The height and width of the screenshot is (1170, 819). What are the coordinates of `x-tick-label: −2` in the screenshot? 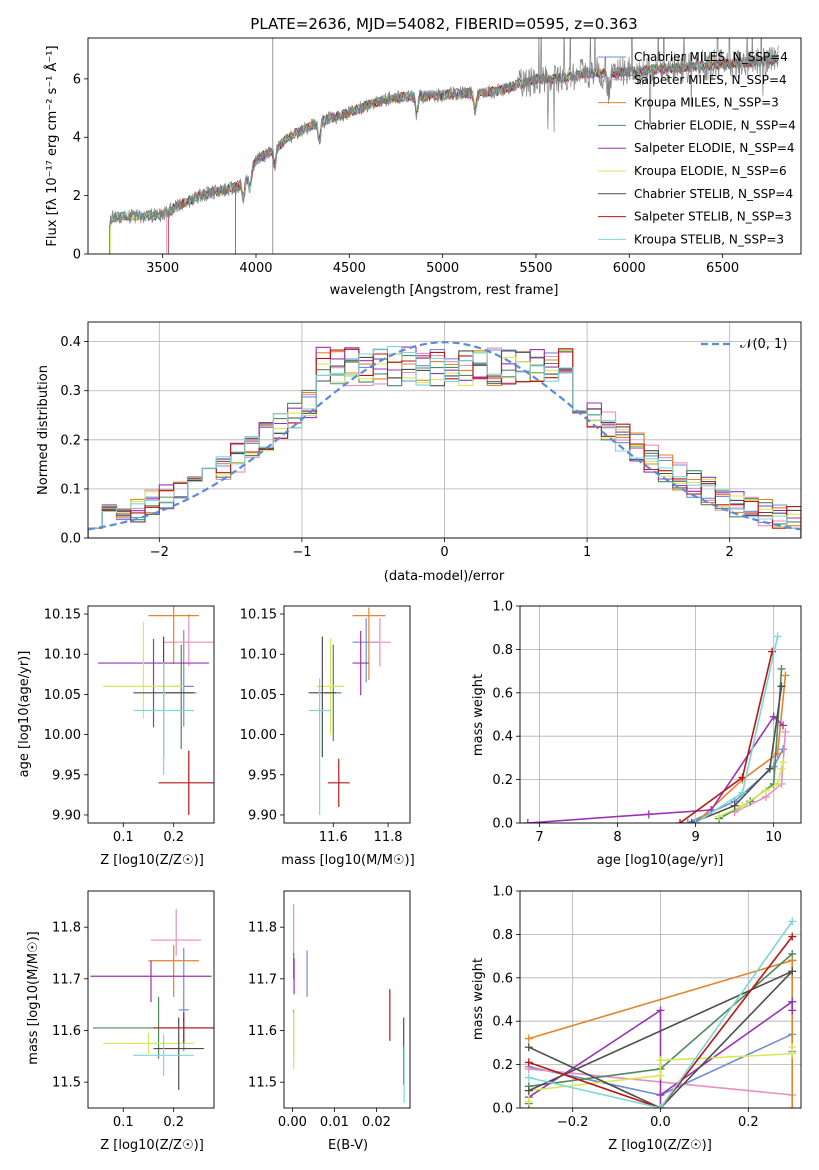 It's located at (159, 552).